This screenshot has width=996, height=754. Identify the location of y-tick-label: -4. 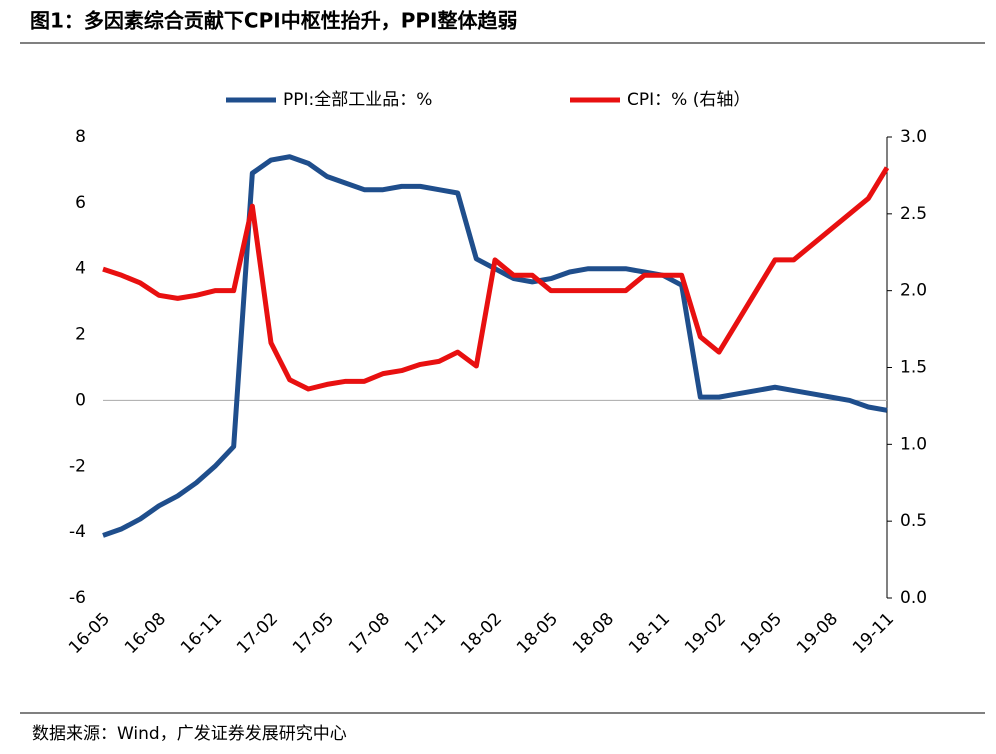
(77, 532).